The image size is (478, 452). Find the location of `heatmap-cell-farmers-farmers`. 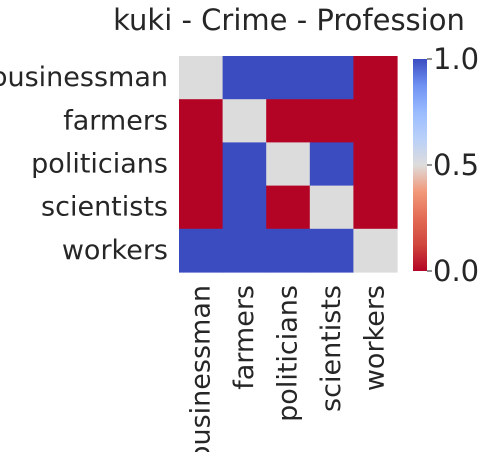

heatmap-cell-farmers-farmers is located at coordinates (244, 121).